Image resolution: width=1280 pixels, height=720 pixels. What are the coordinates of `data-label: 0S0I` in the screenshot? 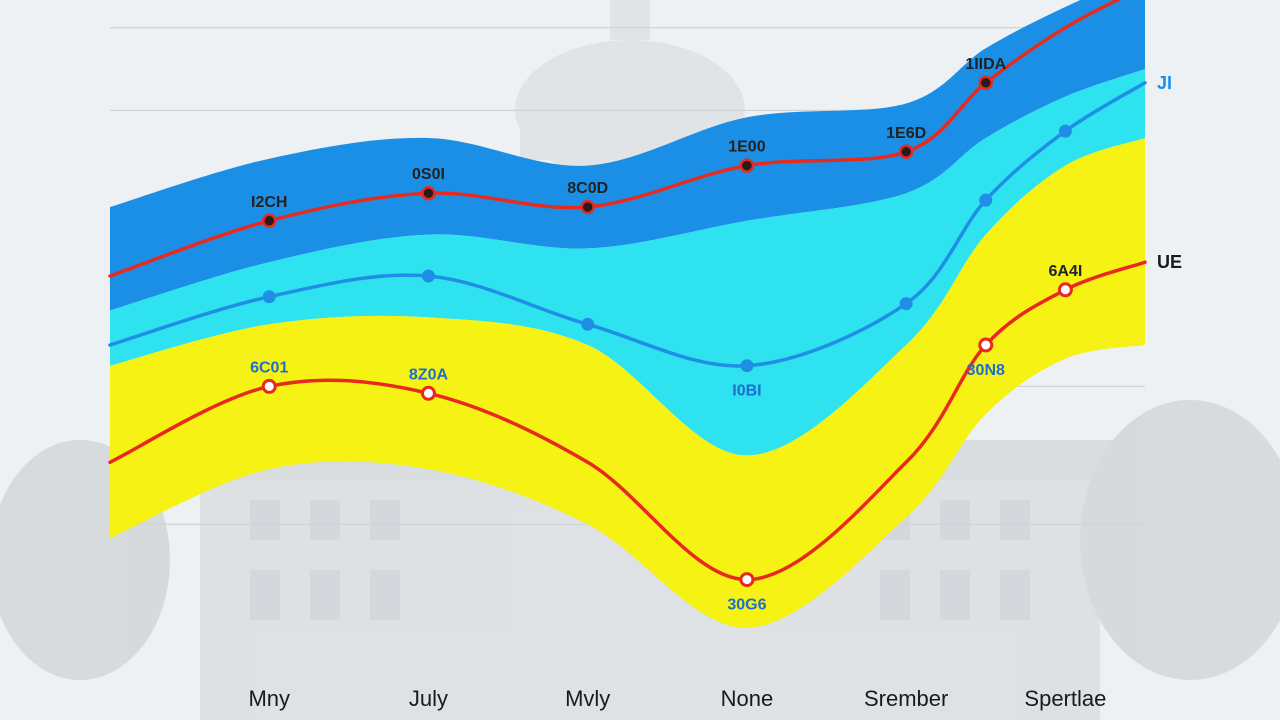 It's located at (428, 174).